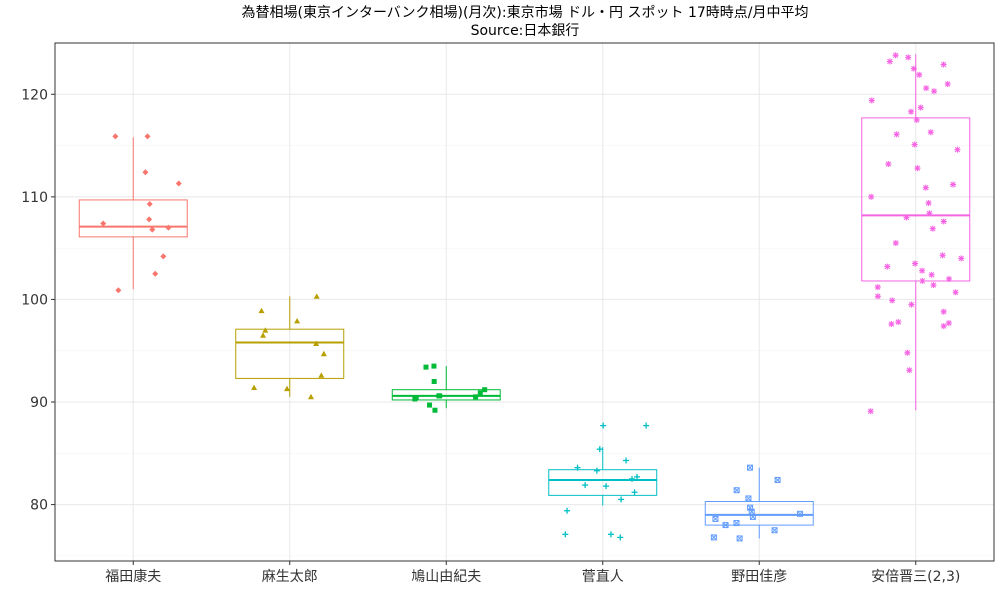 The width and height of the screenshot is (1000, 600). I want to click on x-tick-label: 福田康夫, so click(133, 576).